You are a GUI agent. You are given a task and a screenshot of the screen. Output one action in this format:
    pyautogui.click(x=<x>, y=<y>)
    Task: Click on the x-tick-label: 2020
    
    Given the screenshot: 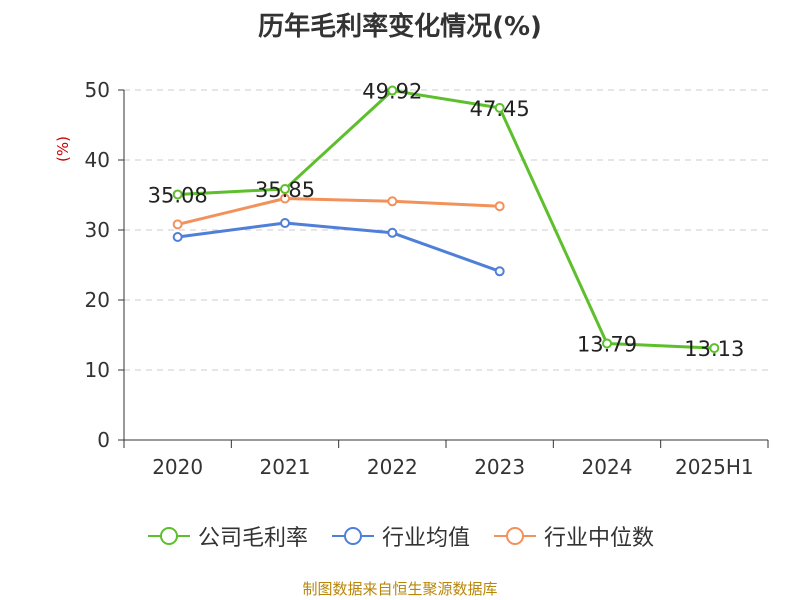 What is the action you would take?
    pyautogui.click(x=177, y=467)
    